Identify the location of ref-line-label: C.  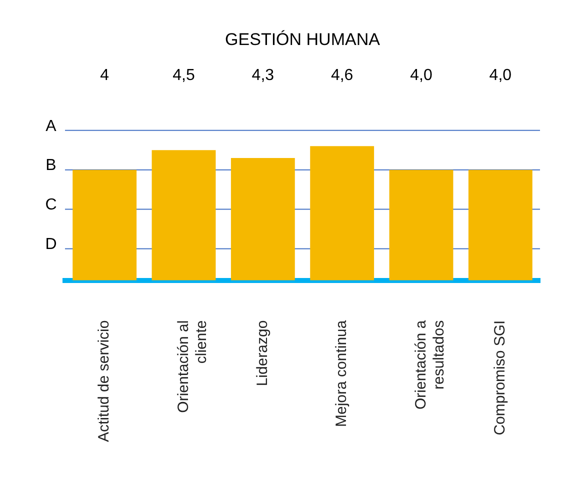
(51, 205).